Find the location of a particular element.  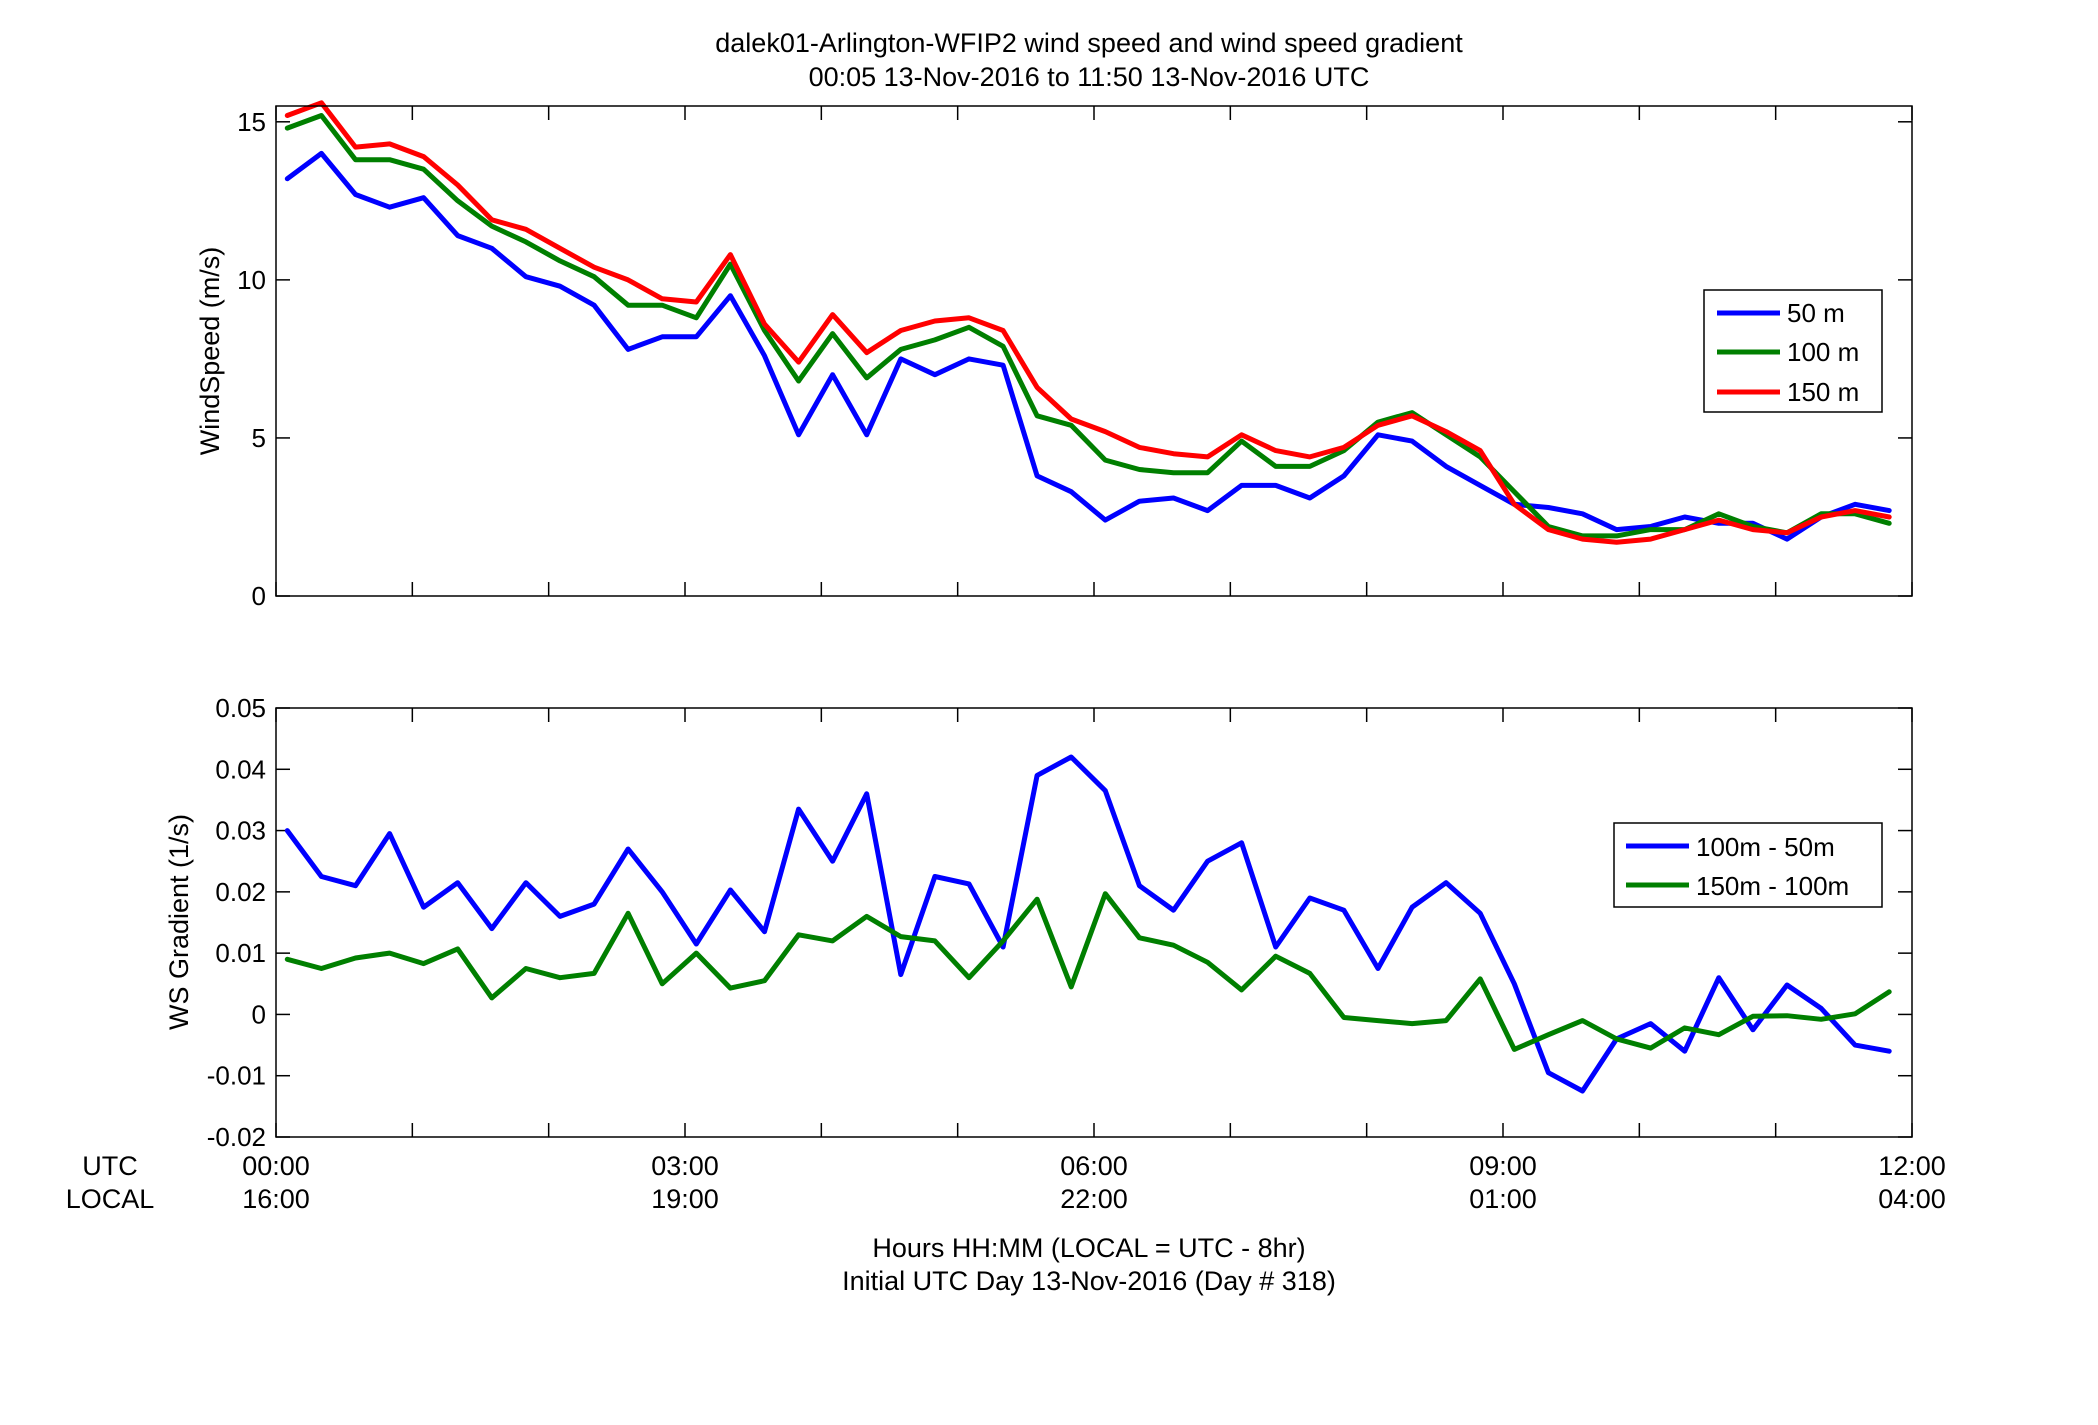

y-tick-label: 0.04 is located at coordinates (240, 769).